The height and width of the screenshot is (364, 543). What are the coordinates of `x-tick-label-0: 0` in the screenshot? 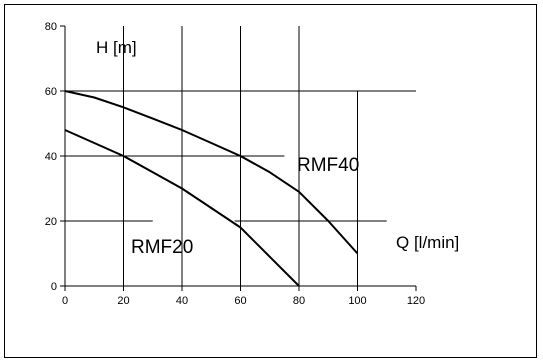 It's located at (65, 301).